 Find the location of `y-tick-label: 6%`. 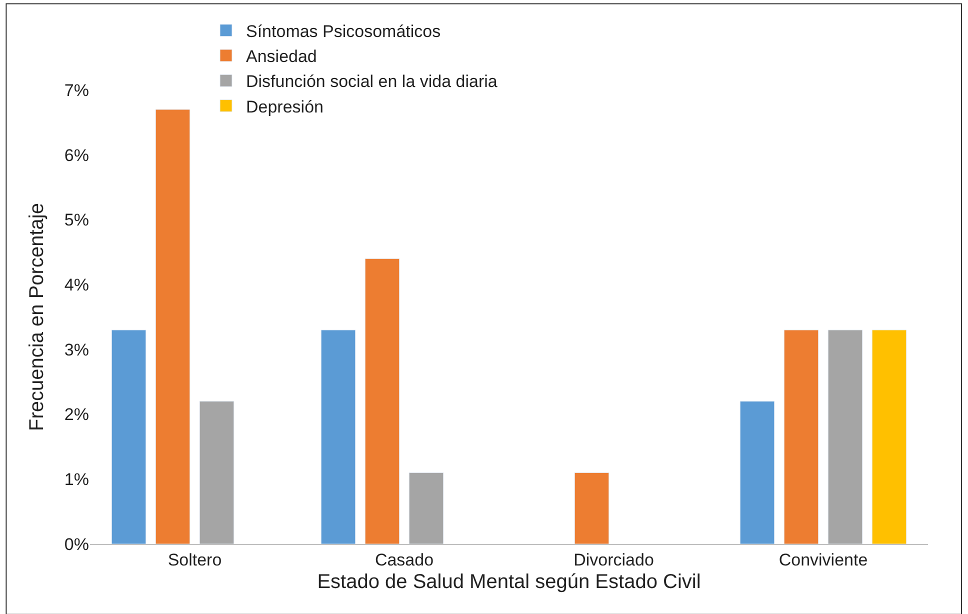

y-tick-label: 6% is located at coordinates (76, 155).